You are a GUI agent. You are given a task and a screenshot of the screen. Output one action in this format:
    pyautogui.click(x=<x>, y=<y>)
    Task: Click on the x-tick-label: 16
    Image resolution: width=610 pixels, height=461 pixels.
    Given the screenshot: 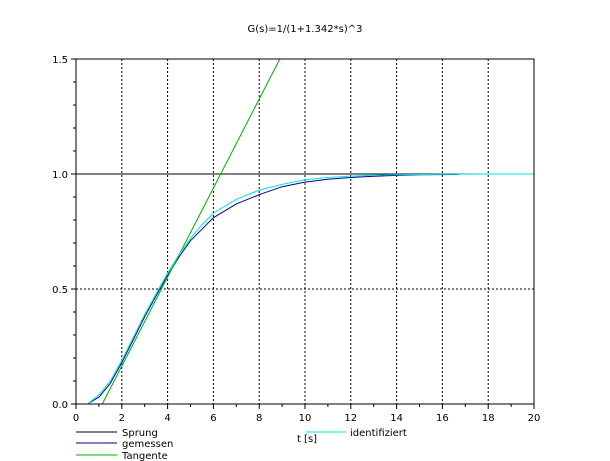 What is the action you would take?
    pyautogui.click(x=442, y=418)
    